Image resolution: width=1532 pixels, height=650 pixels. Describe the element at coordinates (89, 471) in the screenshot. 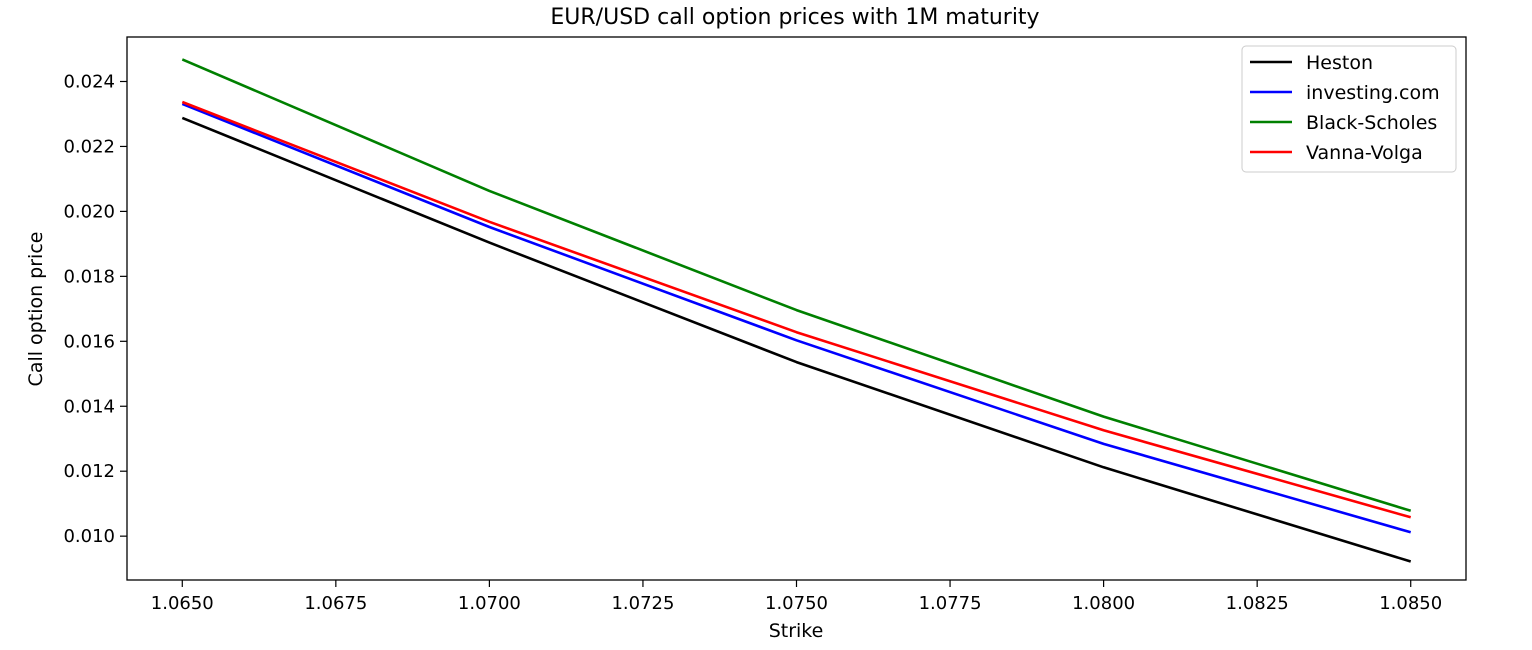

I see `y-tick-label: 0.012` at that location.